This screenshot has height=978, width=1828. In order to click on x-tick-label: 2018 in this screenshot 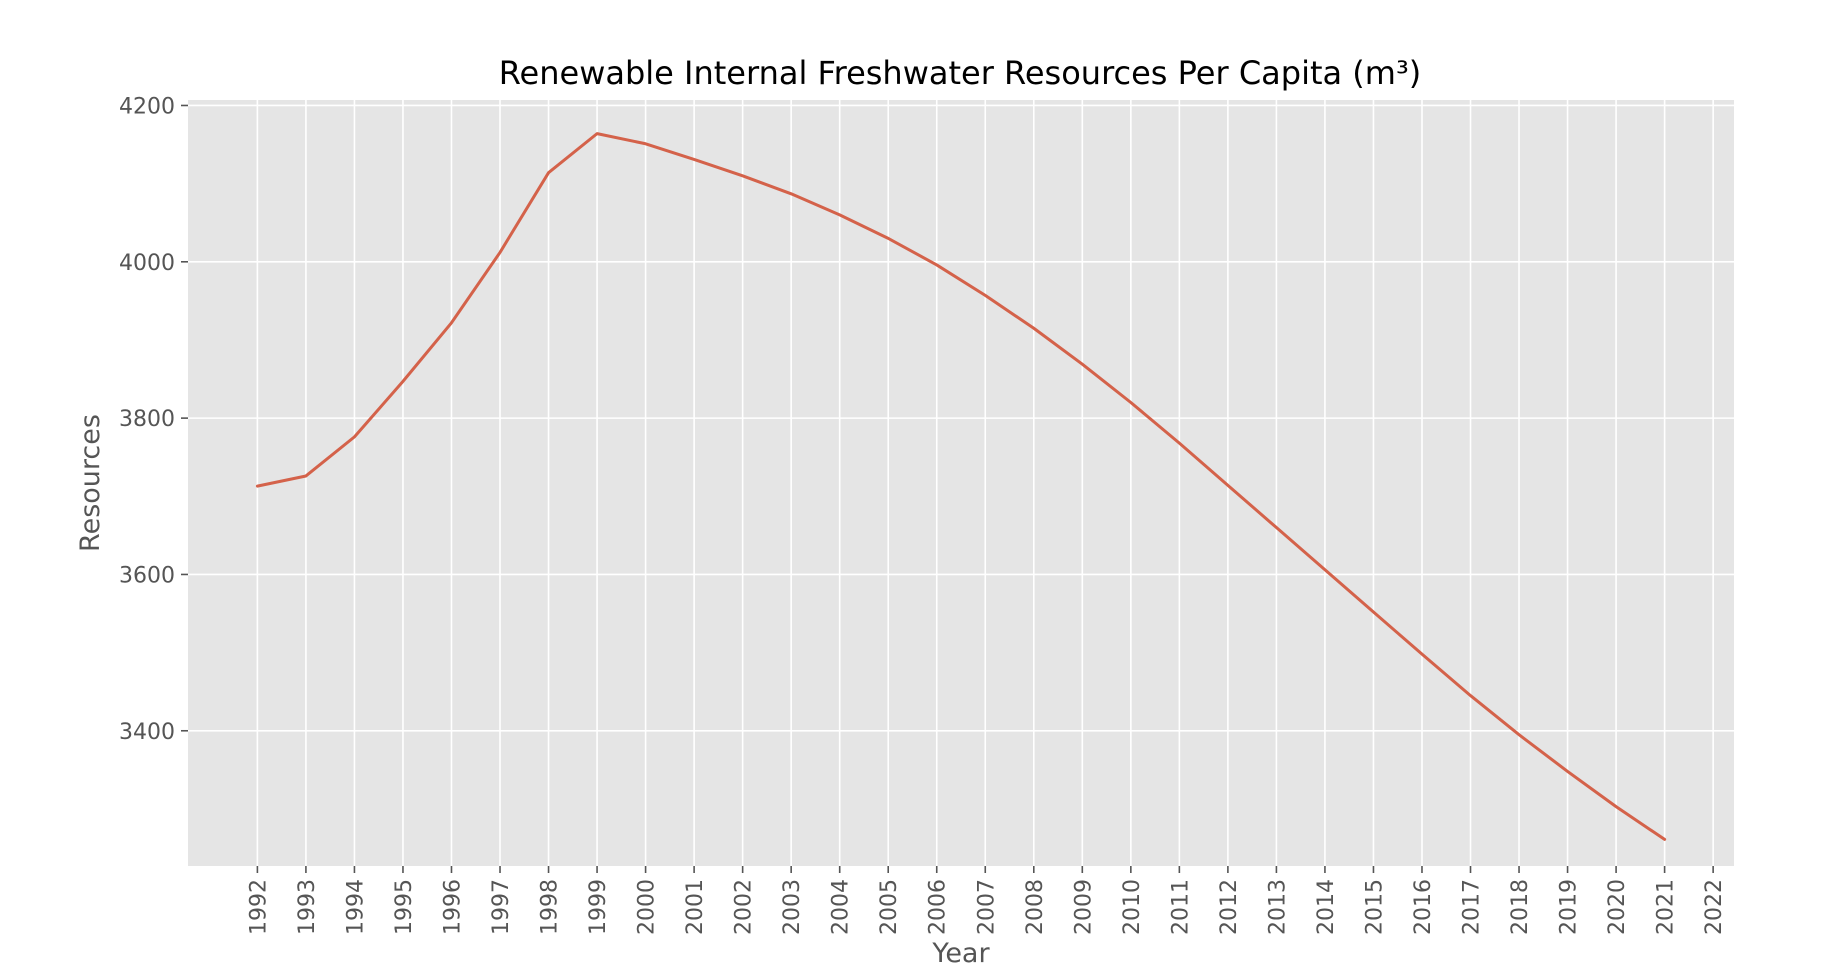, I will do `click(1520, 907)`.